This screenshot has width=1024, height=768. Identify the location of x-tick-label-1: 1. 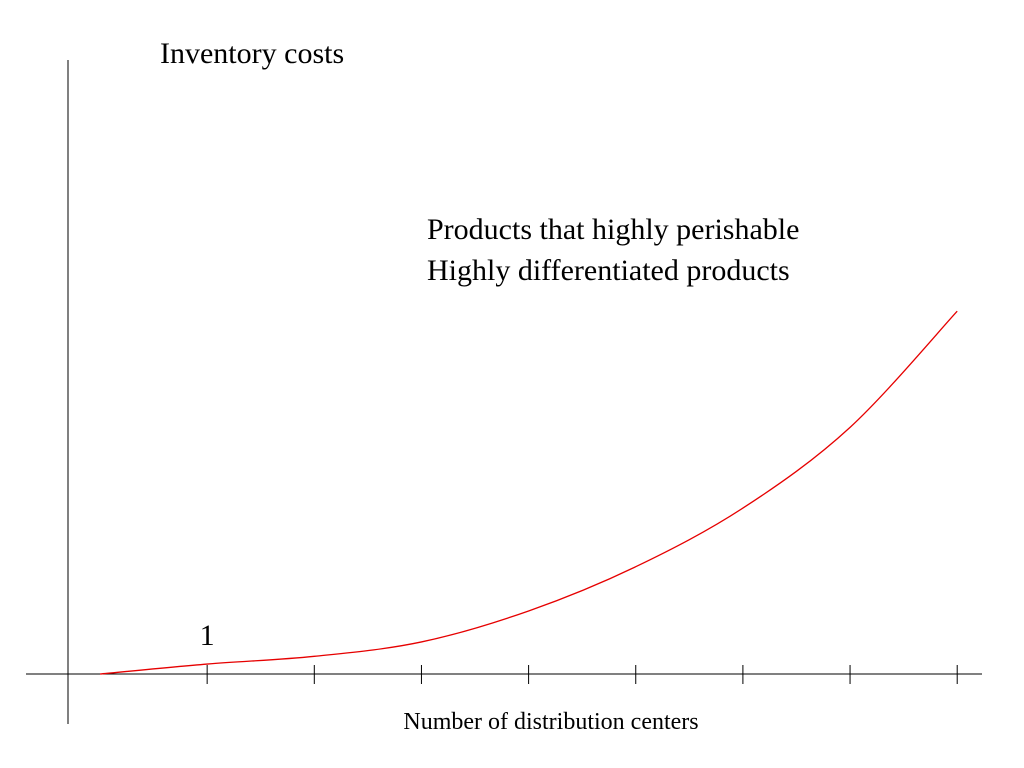
(207, 635).